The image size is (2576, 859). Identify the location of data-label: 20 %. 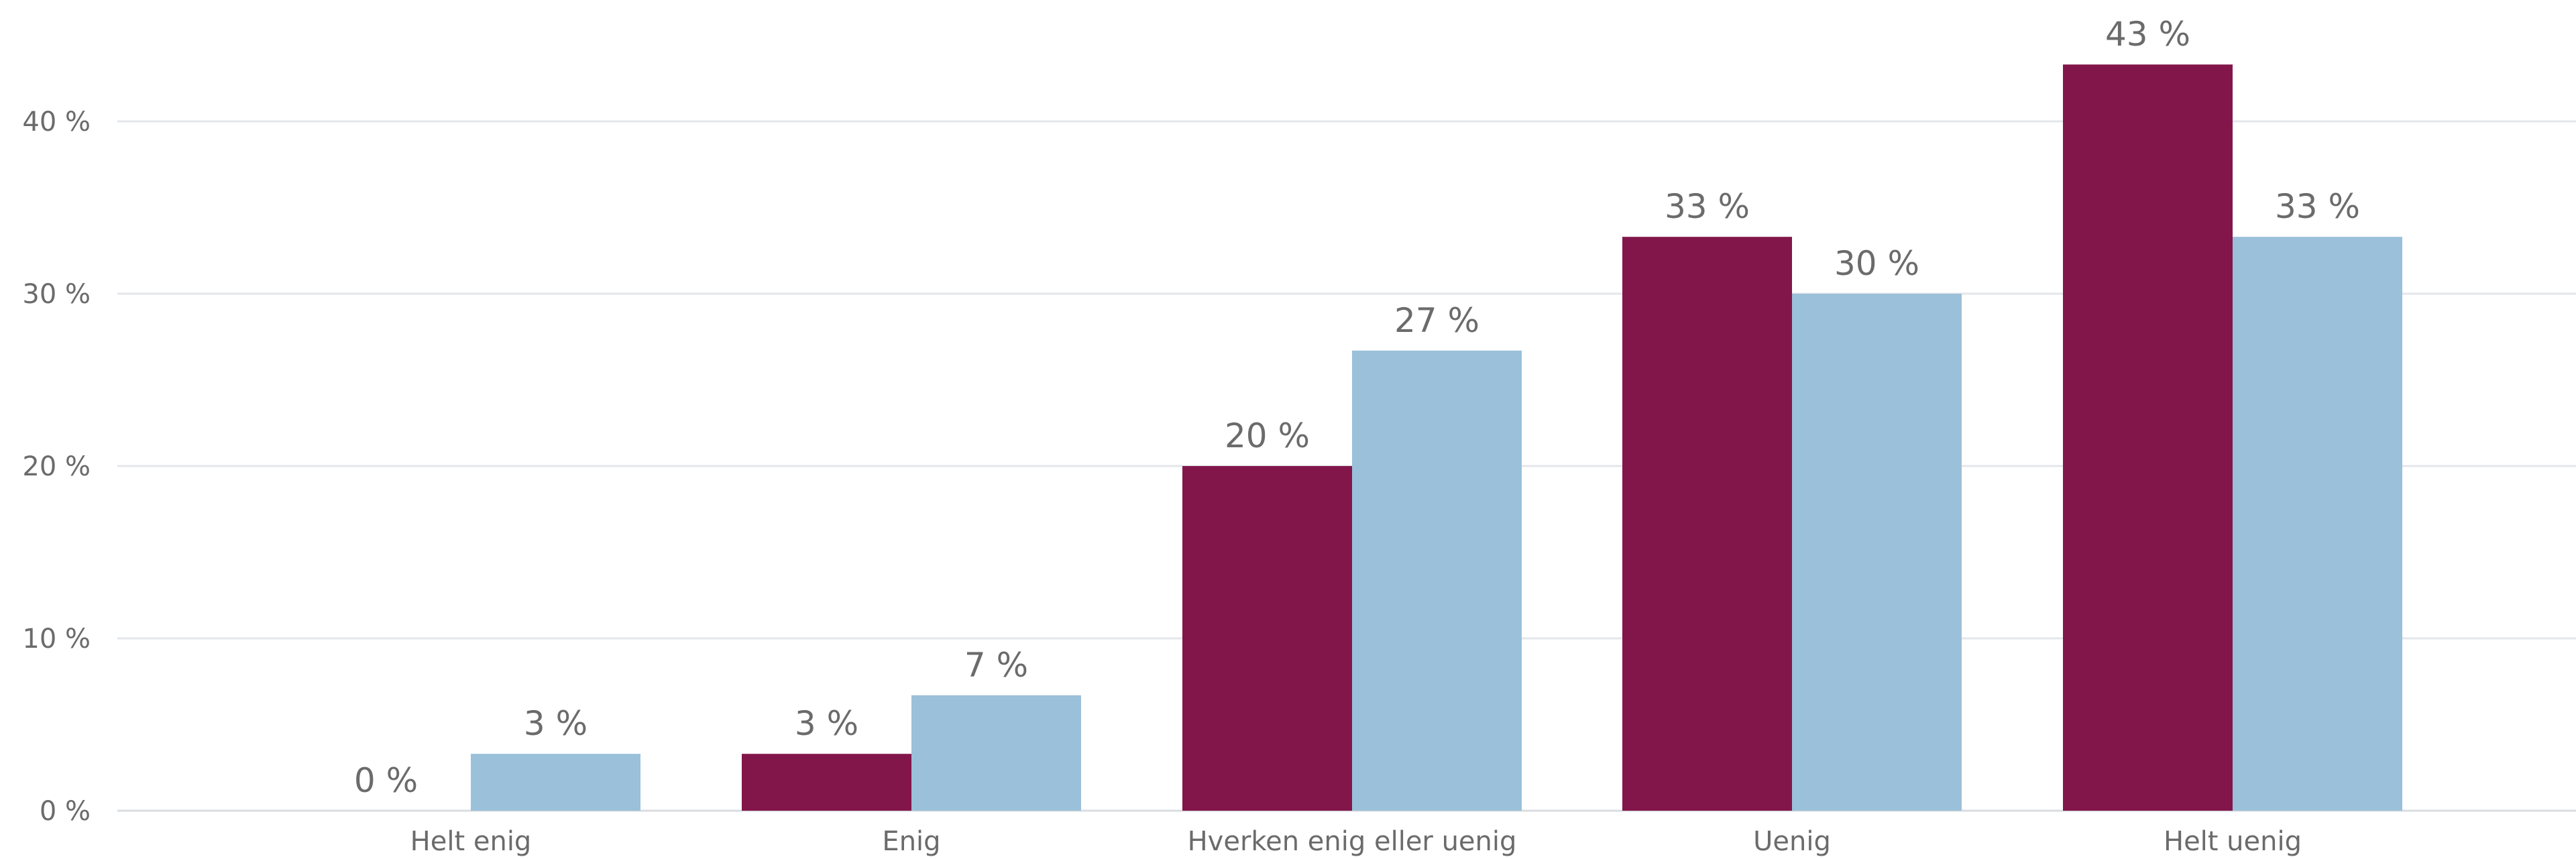
(1267, 435).